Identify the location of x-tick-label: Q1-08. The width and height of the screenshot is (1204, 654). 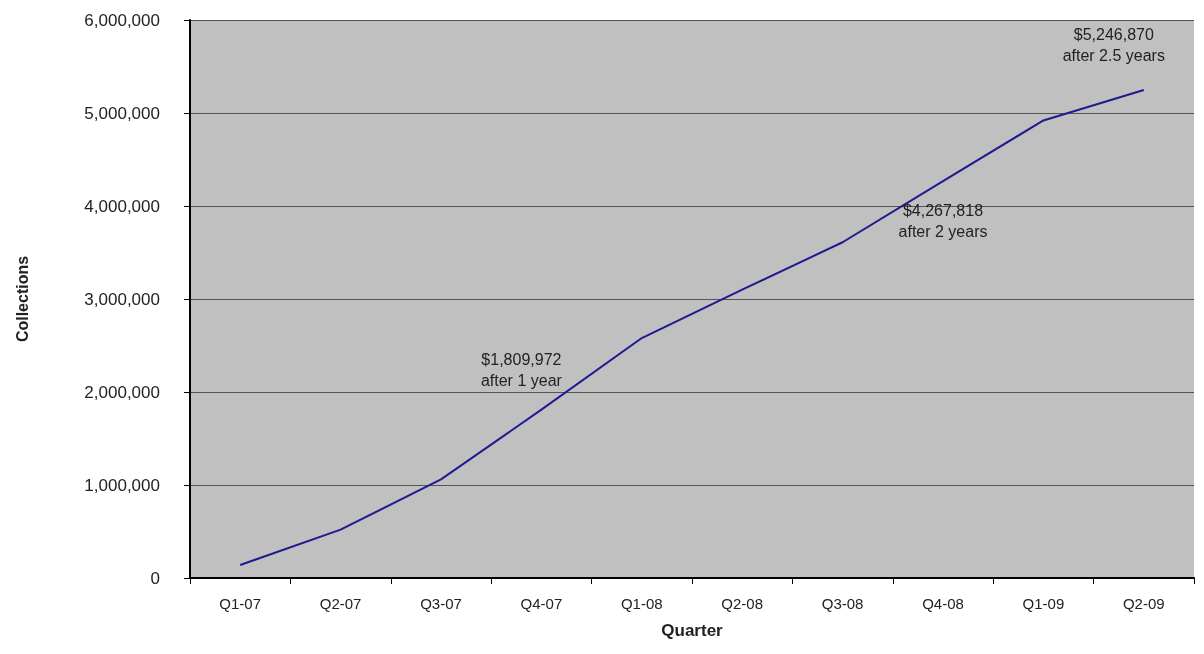
(641, 603).